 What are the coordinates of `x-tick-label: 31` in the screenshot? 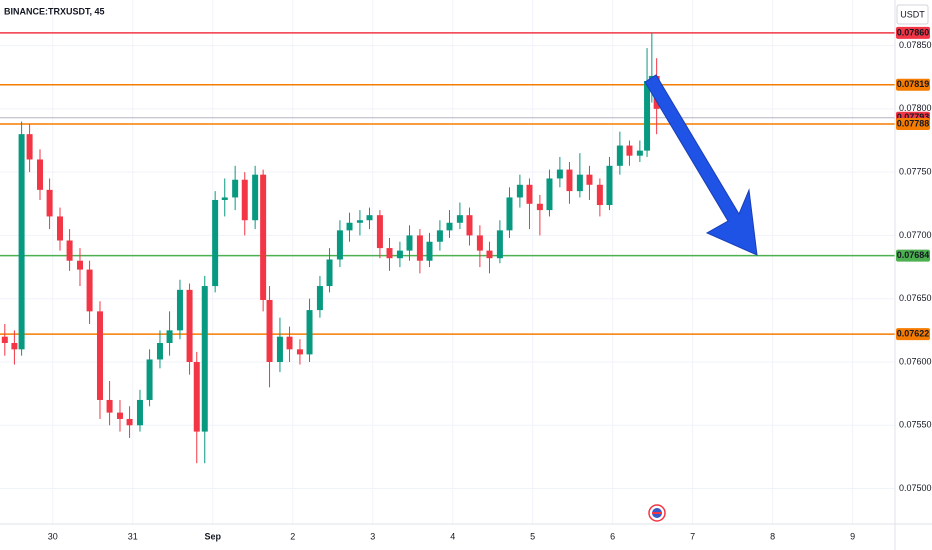 It's located at (133, 536).